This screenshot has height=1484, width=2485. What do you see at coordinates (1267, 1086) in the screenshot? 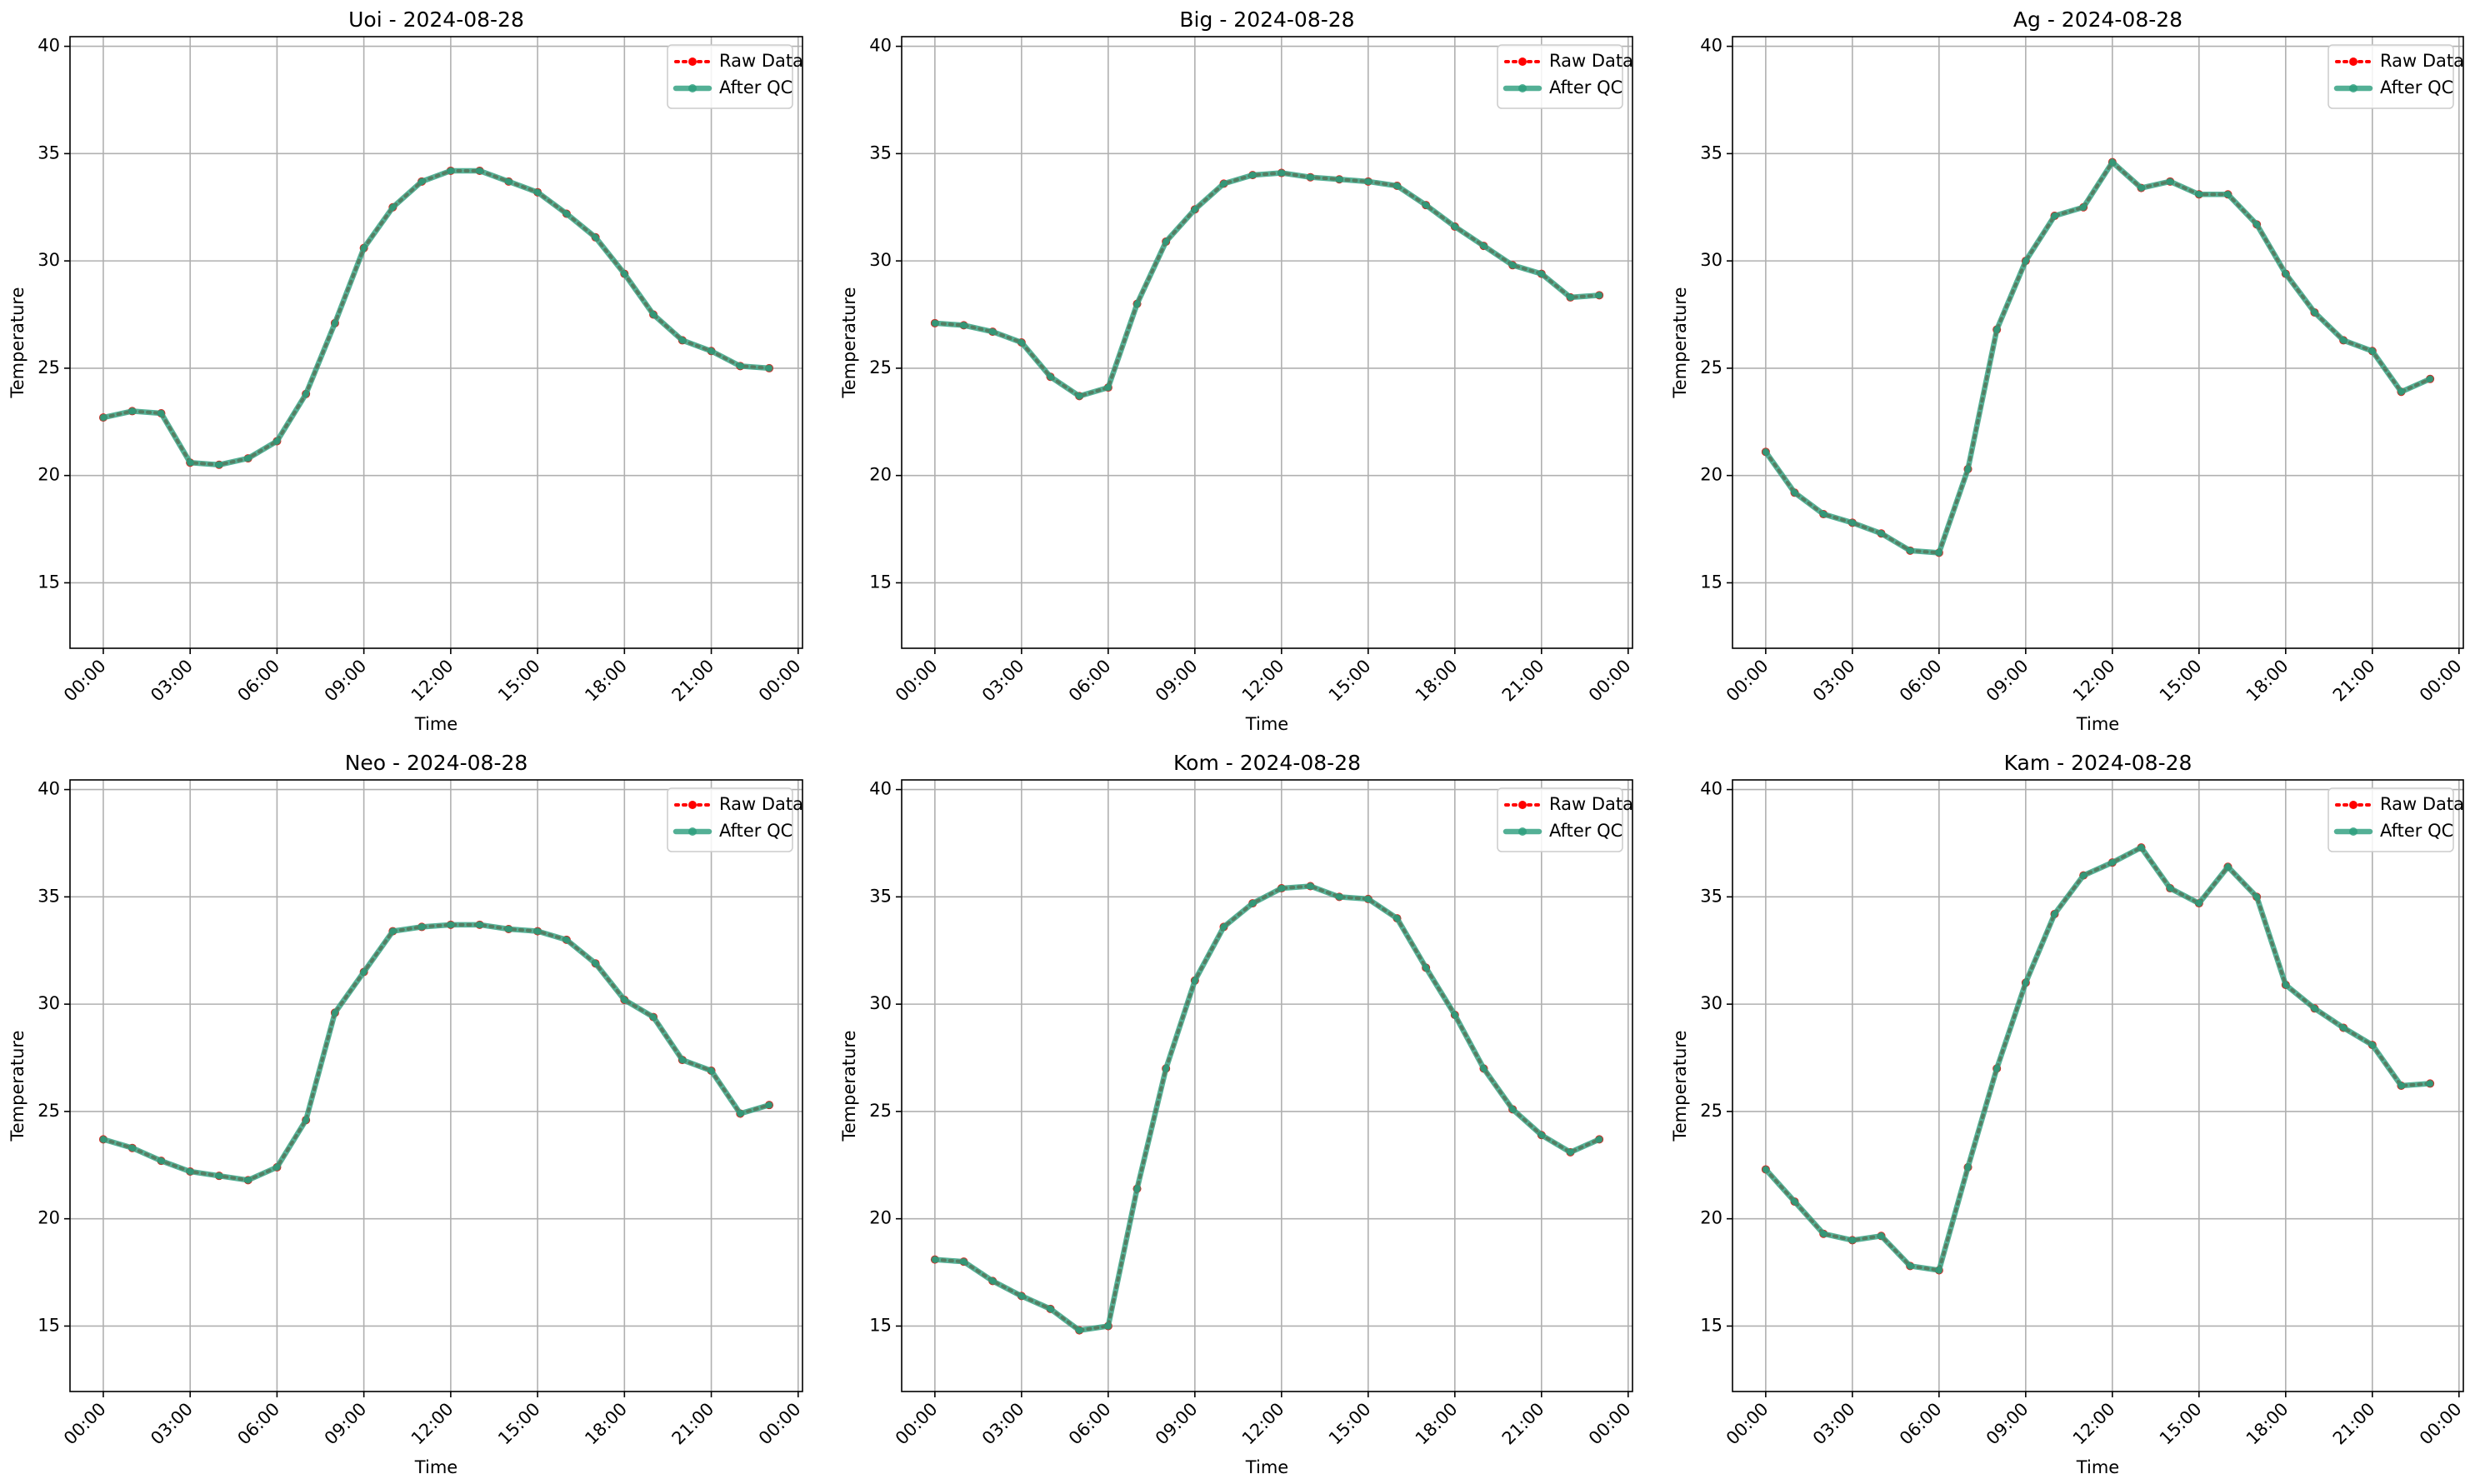
I see `plot-area` at bounding box center [1267, 1086].